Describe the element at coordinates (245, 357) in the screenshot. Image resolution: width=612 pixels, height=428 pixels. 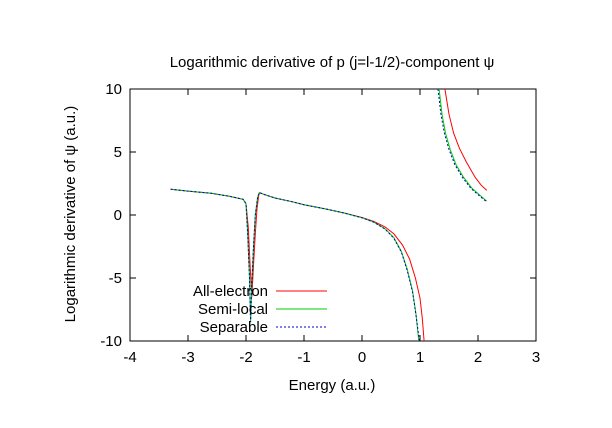
I see `x-tick-label: -2` at that location.